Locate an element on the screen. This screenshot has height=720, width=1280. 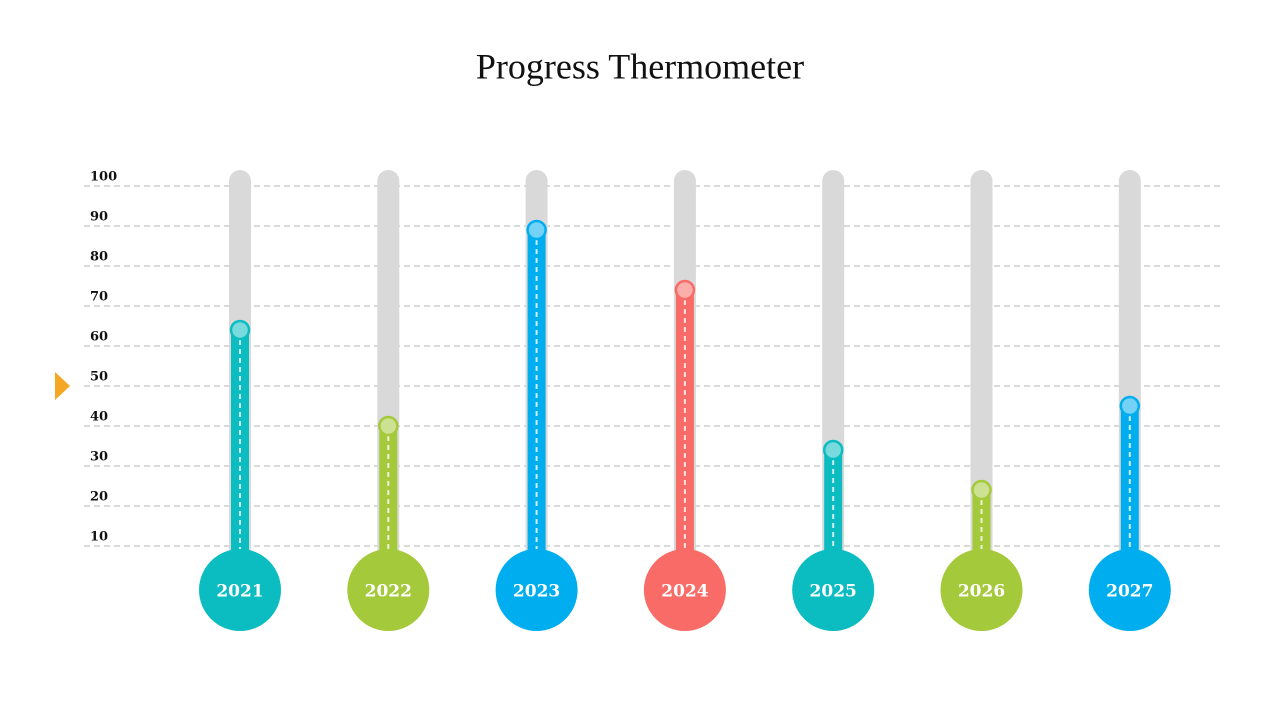
x-tick-label: 2025 is located at coordinates (833, 592).